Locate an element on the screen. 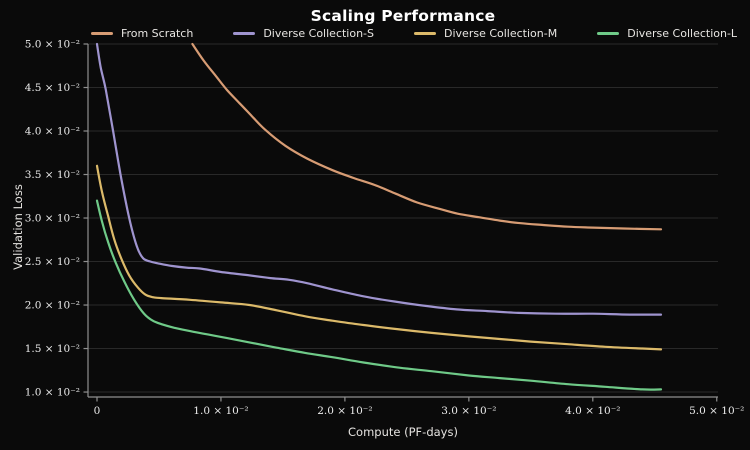 The height and width of the screenshot is (450, 750). legend-item-from-scratch: From Scratch is located at coordinates (142, 33).